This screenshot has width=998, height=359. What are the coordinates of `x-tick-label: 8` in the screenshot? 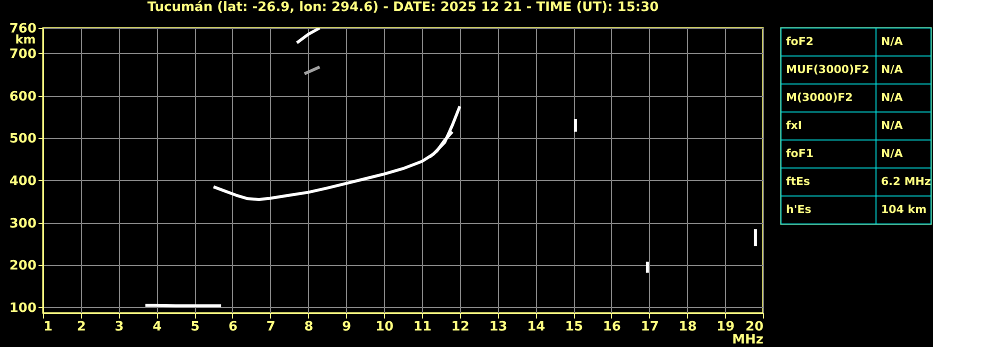 It's located at (309, 327).